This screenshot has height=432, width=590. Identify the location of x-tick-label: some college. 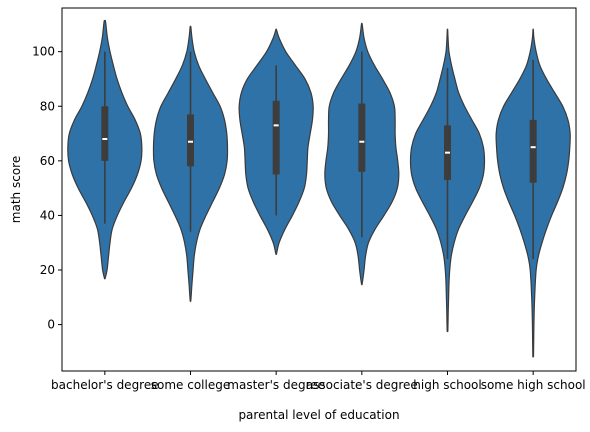
(190, 385).